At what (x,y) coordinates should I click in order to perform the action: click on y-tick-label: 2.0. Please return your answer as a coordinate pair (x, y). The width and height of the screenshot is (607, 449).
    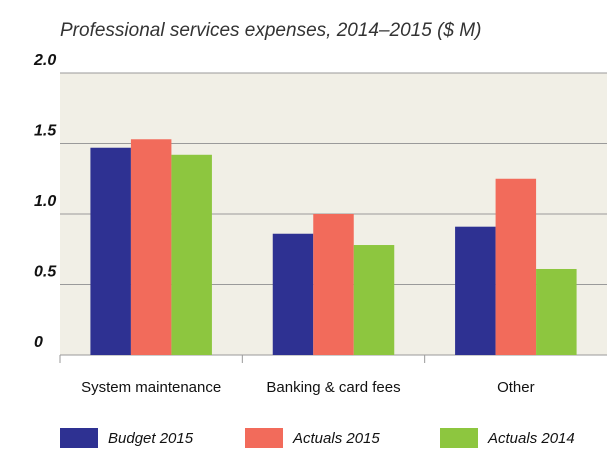
    Looking at the image, I should click on (44, 60).